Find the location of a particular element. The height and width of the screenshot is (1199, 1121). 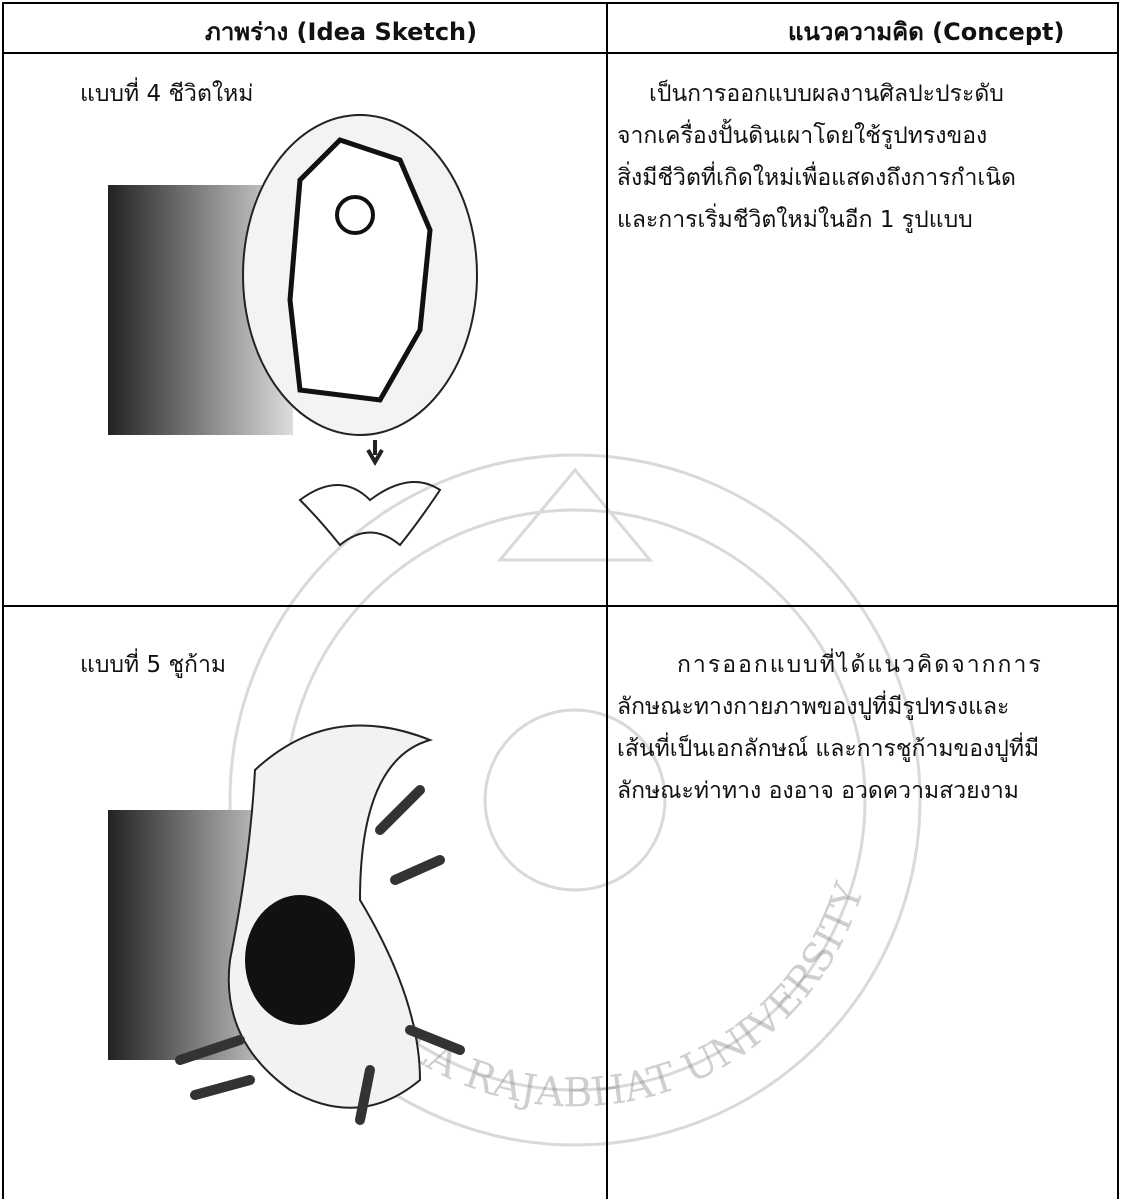

sketch-label: แบบที่ 4 ชีวิตใหม่ is located at coordinates (167, 94).